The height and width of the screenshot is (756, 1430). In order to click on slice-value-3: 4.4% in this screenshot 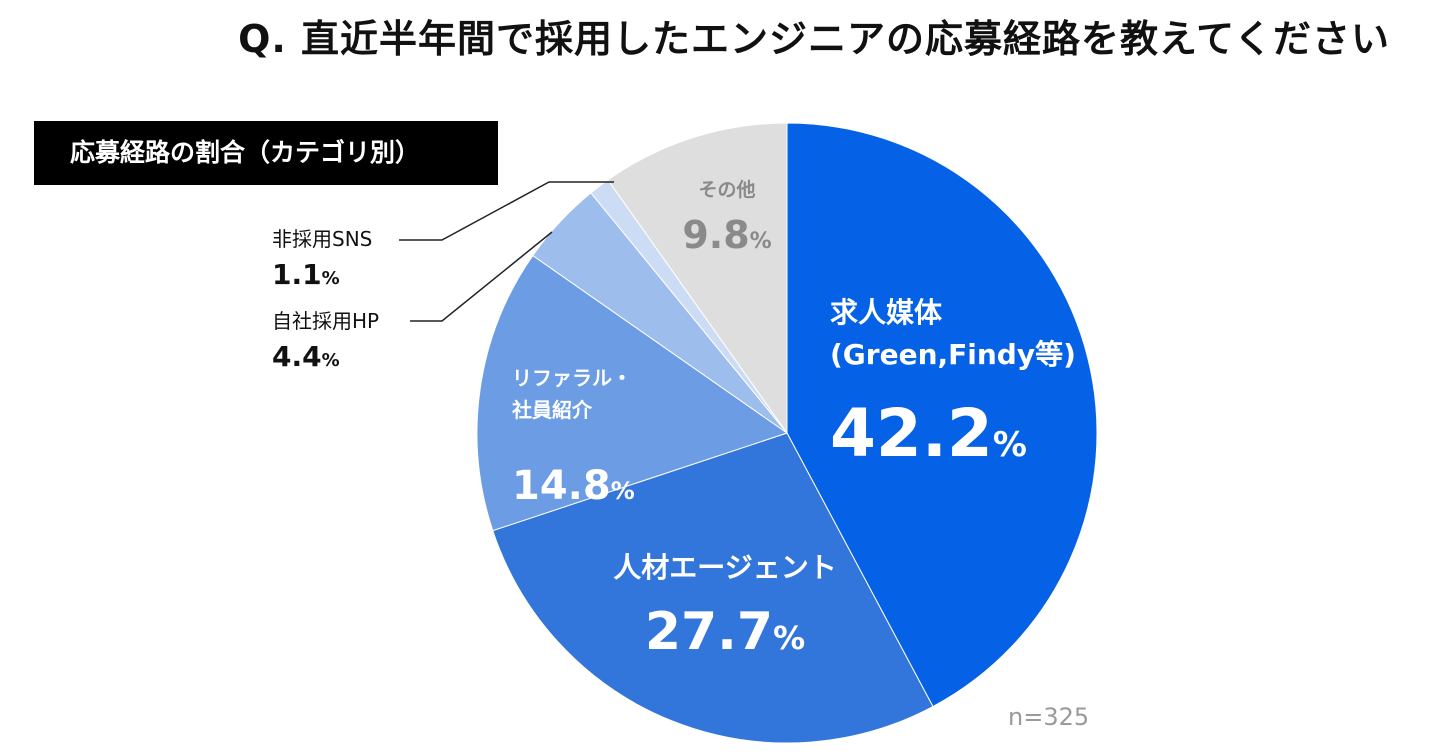, I will do `click(306, 356)`.